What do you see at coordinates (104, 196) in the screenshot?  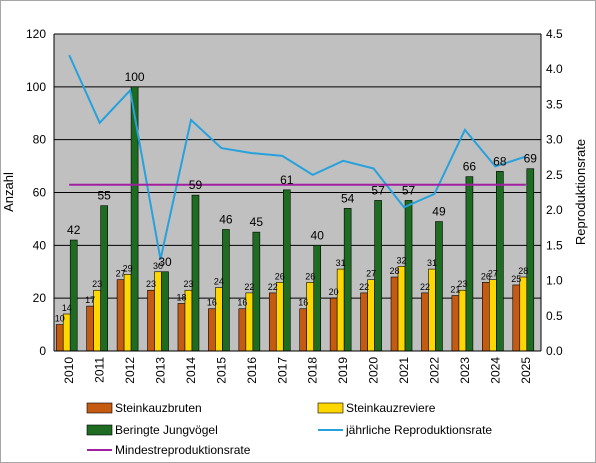 I see `data-label: 55` at bounding box center [104, 196].